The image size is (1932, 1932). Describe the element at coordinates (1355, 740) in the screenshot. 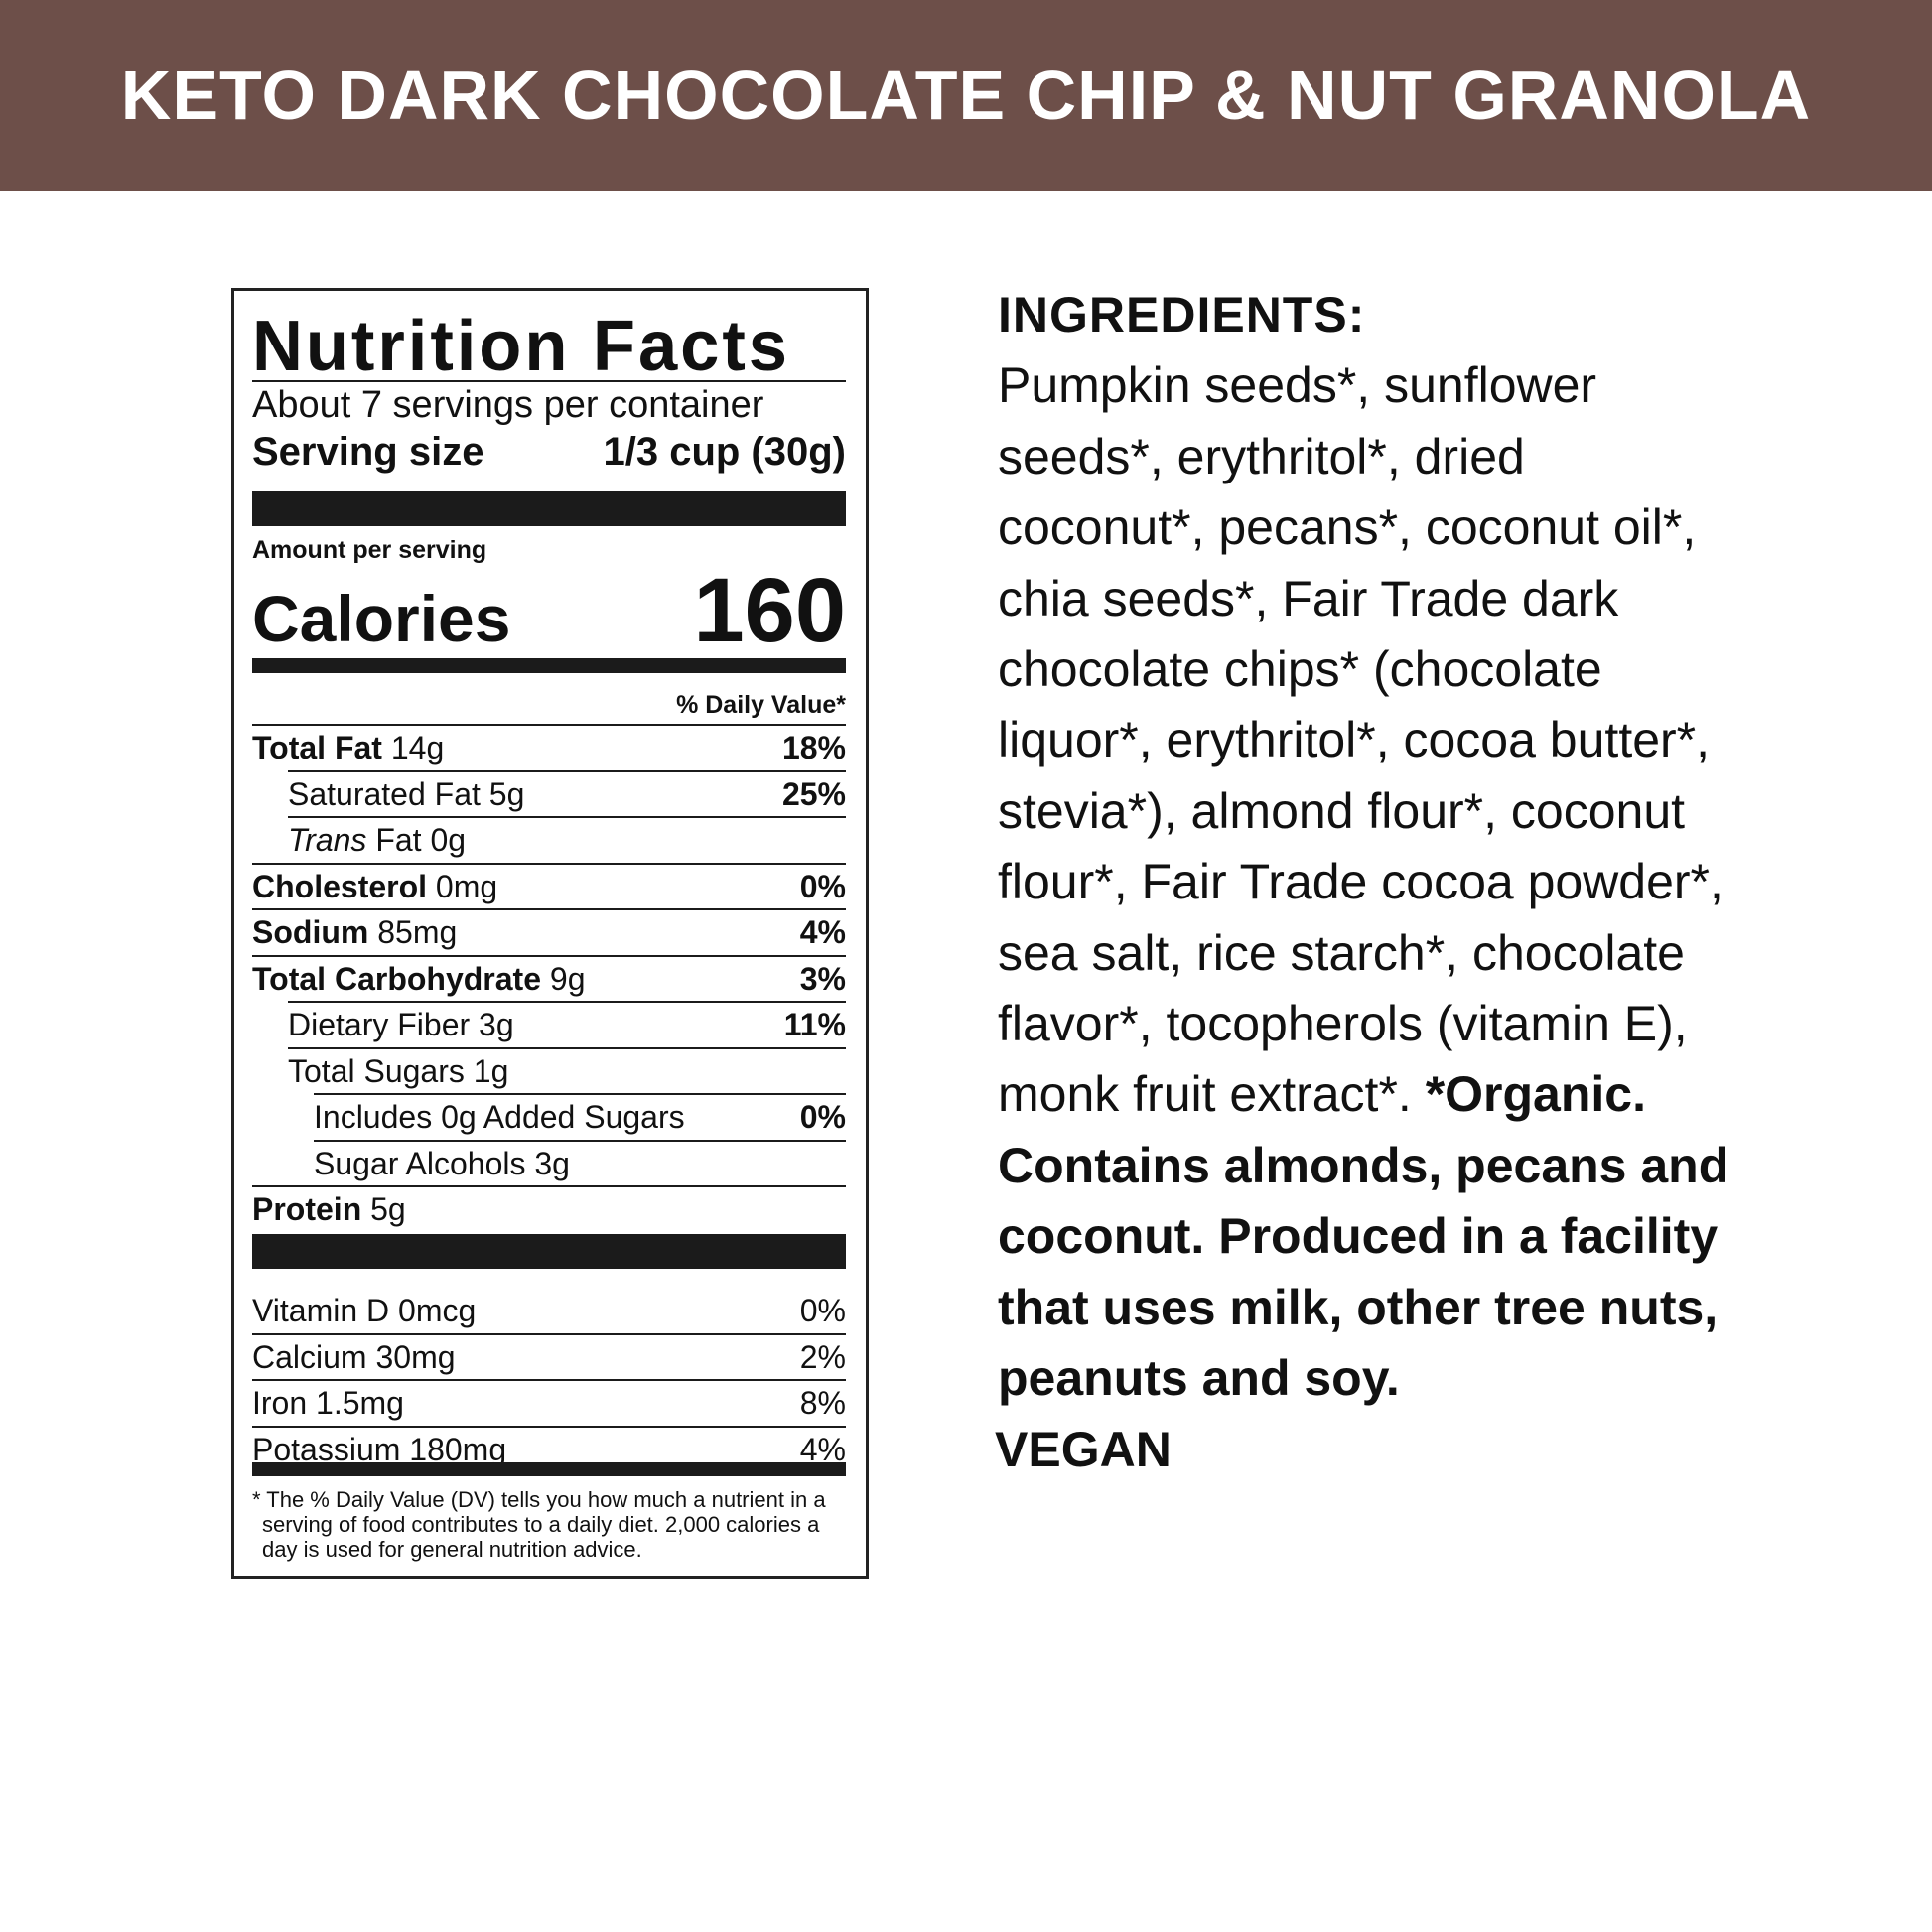

I see `ingredients-line: liquor*, erythritol*, cocoa butter*,` at that location.